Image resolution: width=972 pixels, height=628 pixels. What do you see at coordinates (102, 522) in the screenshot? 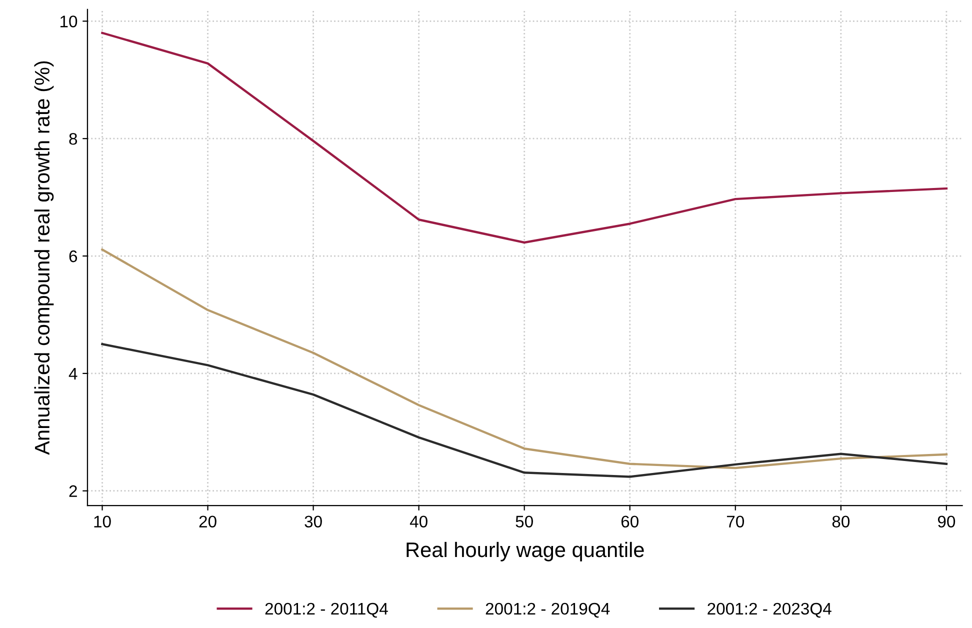
I see `x-tick-label: 10` at bounding box center [102, 522].